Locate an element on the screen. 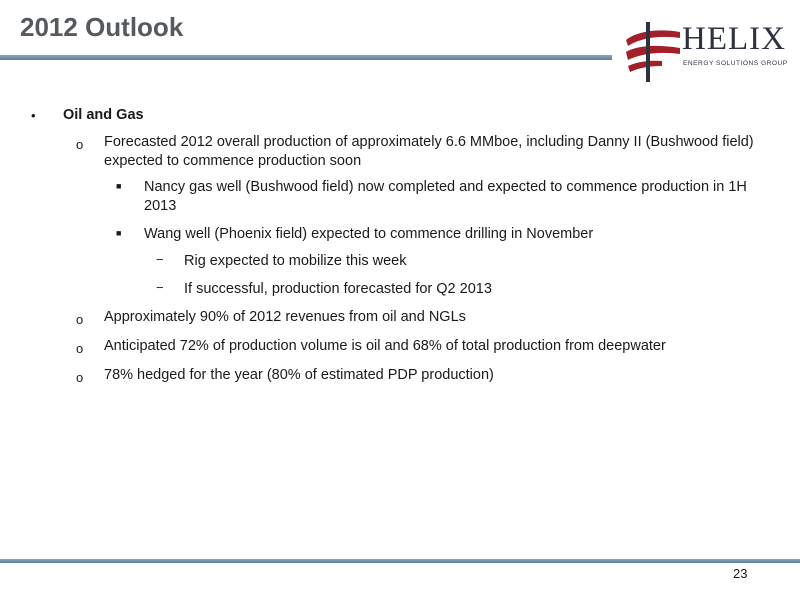  footer-rule is located at coordinates (400, 561).